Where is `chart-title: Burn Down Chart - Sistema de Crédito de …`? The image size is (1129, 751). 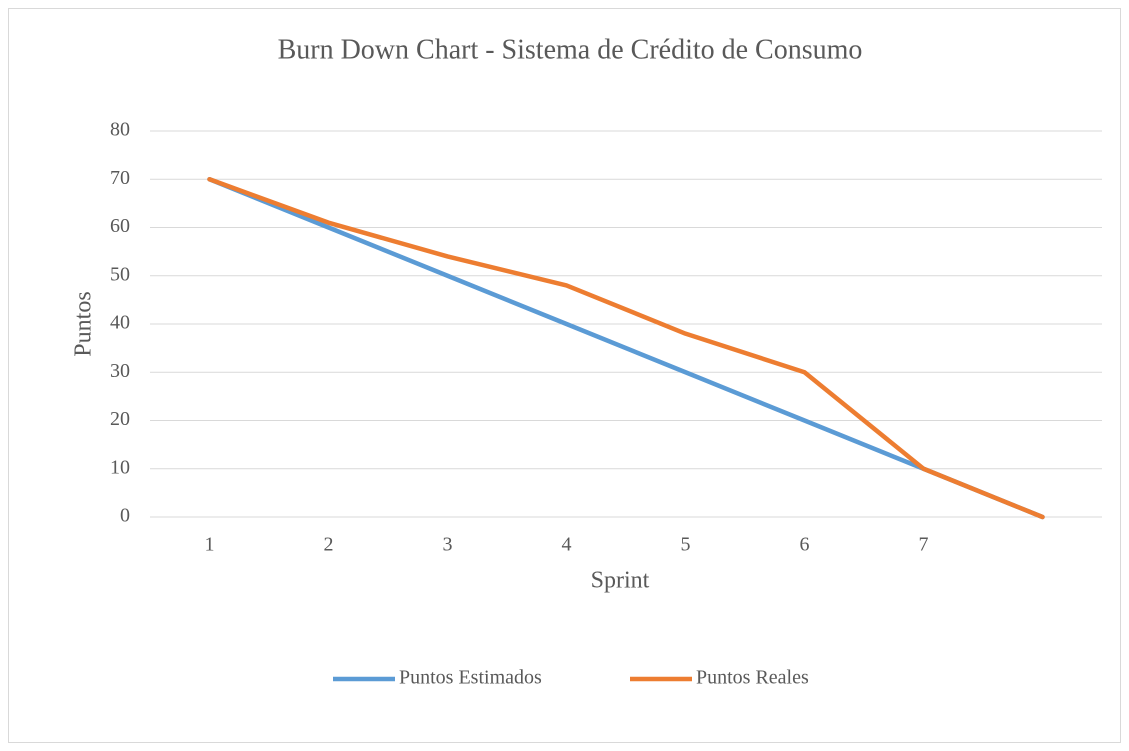 chart-title: Burn Down Chart - Sistema de Crédito de … is located at coordinates (570, 49).